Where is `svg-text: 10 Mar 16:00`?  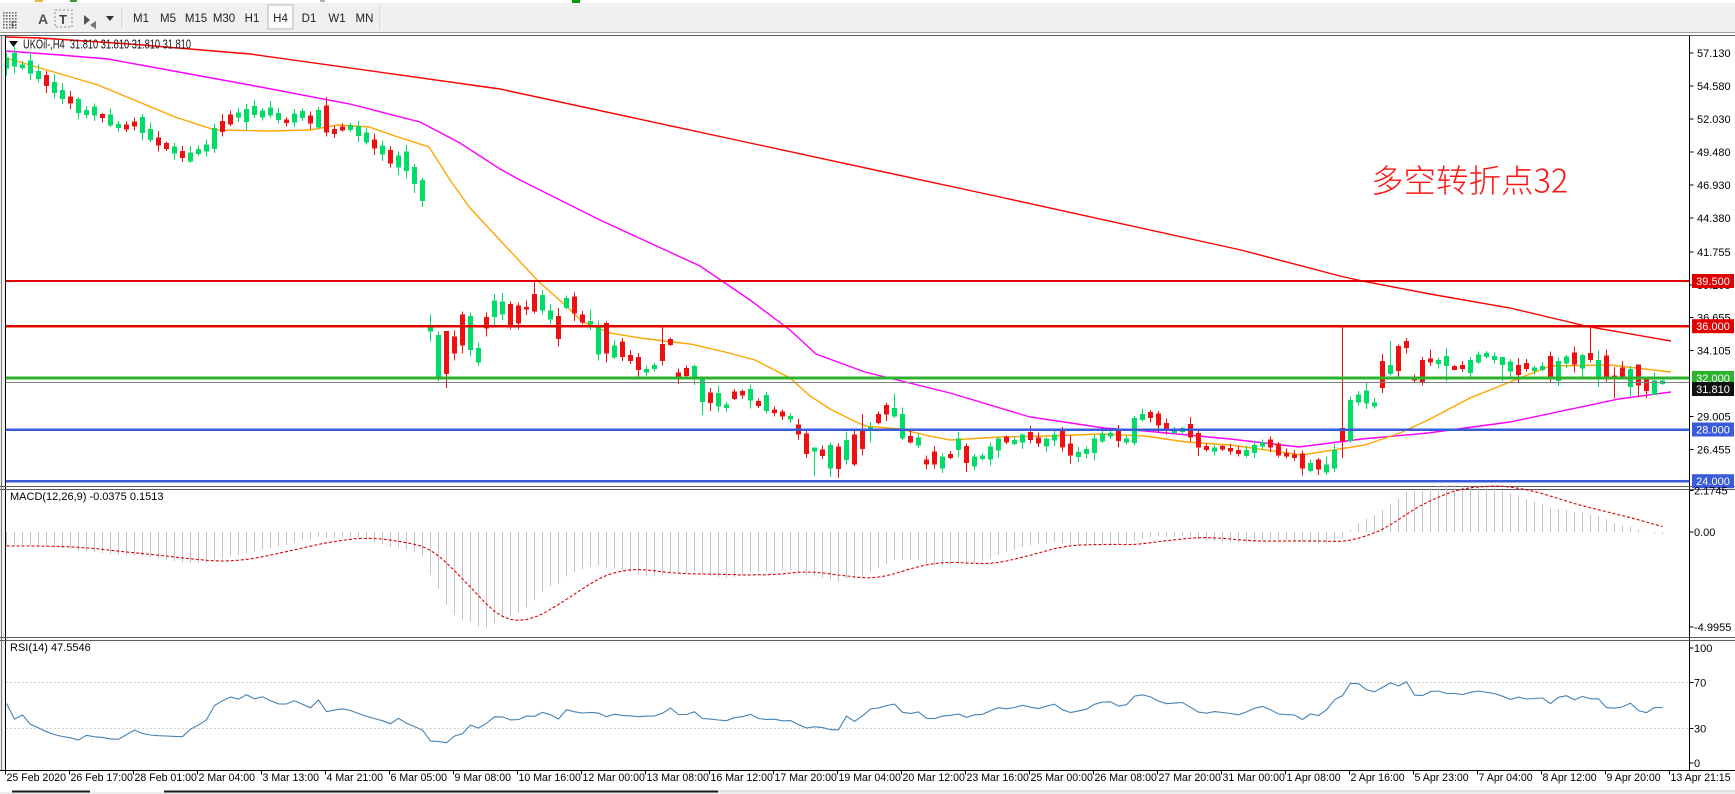 svg-text: 10 Mar 16:00 is located at coordinates (550, 778).